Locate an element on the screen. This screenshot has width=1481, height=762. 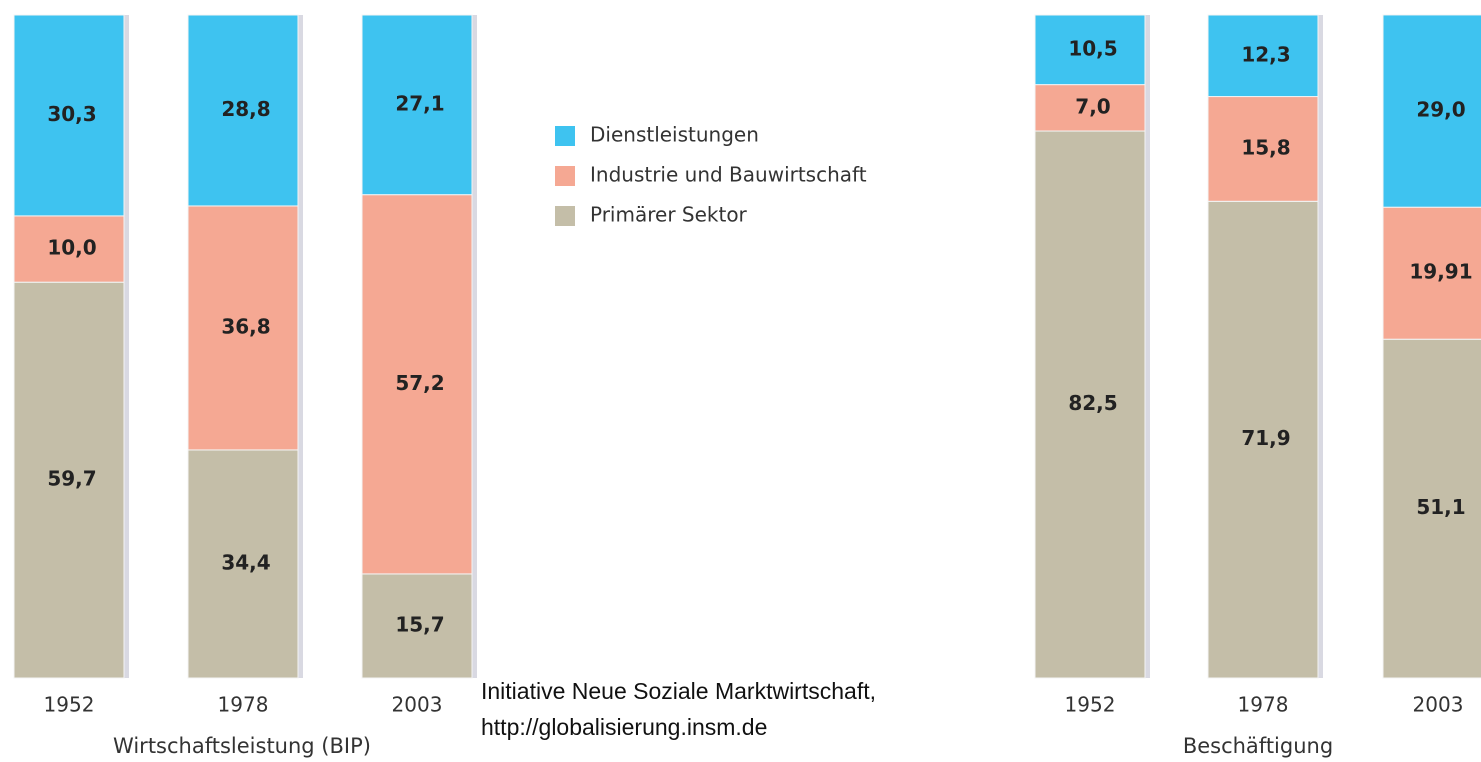
value-label: 30,3 is located at coordinates (71, 114).